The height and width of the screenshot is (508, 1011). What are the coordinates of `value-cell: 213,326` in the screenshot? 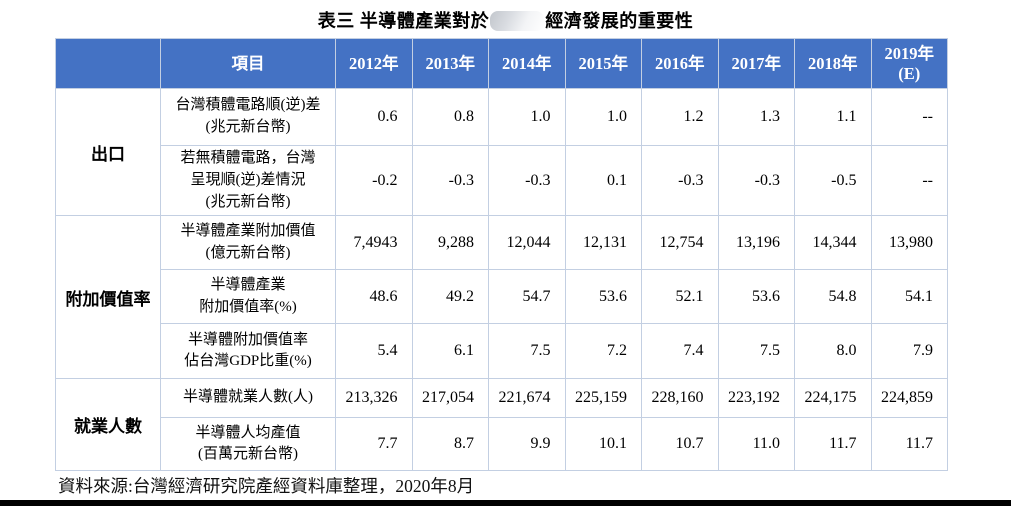 It's located at (374, 398).